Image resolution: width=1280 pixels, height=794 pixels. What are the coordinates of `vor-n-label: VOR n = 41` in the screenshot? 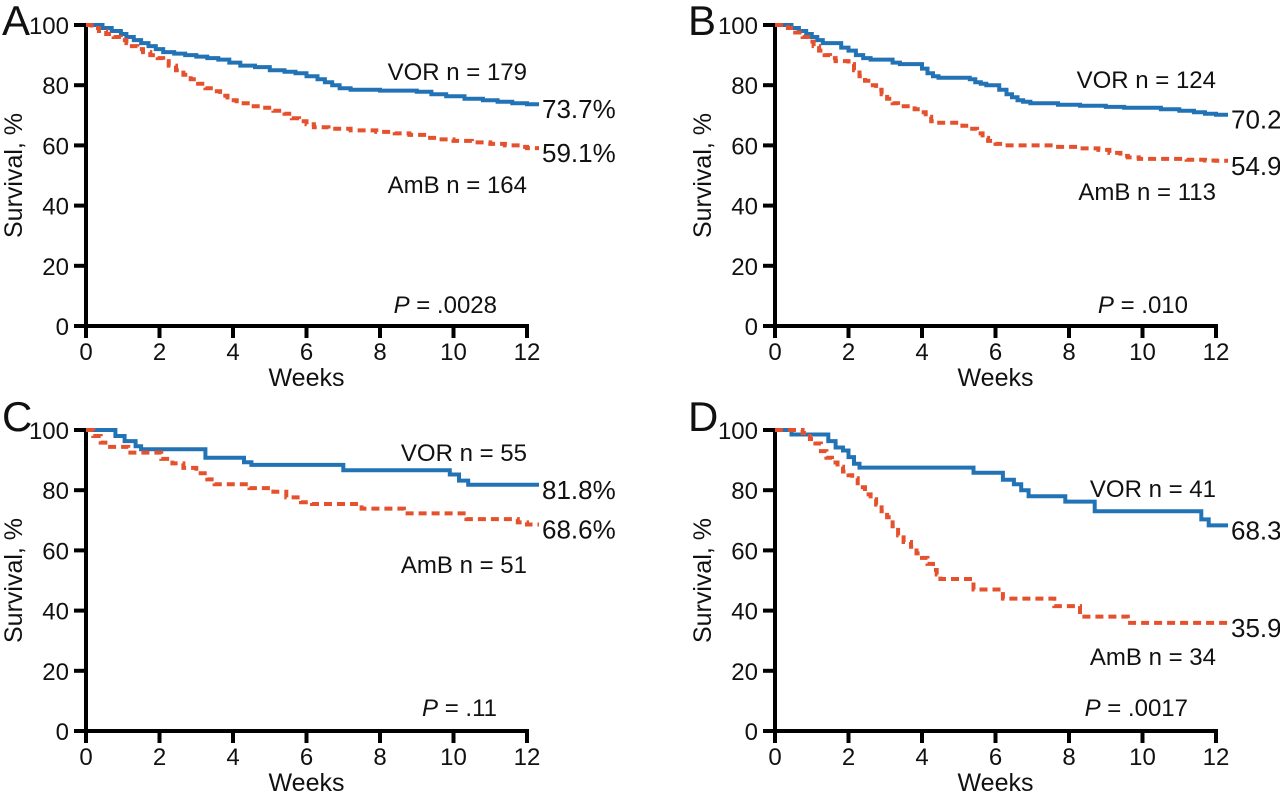 It's located at (1153, 489).